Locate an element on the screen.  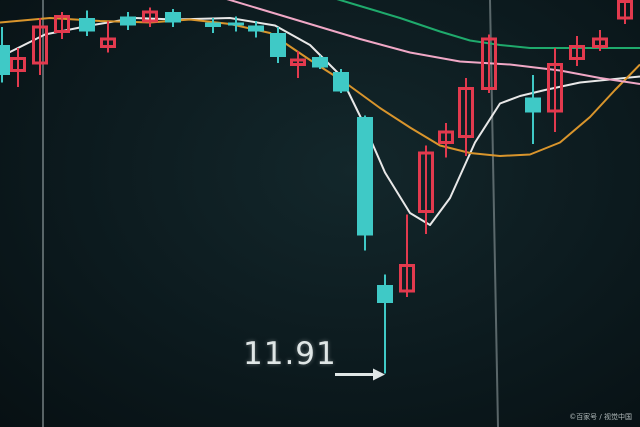
ma-green-line is located at coordinates (488, 24).